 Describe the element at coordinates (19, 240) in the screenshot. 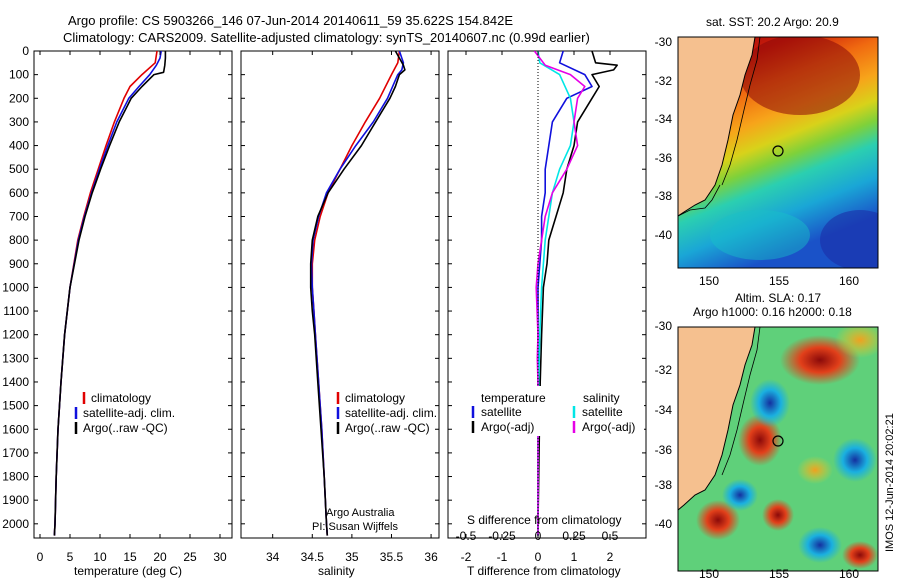

I see `depth-tick-label: 800` at that location.